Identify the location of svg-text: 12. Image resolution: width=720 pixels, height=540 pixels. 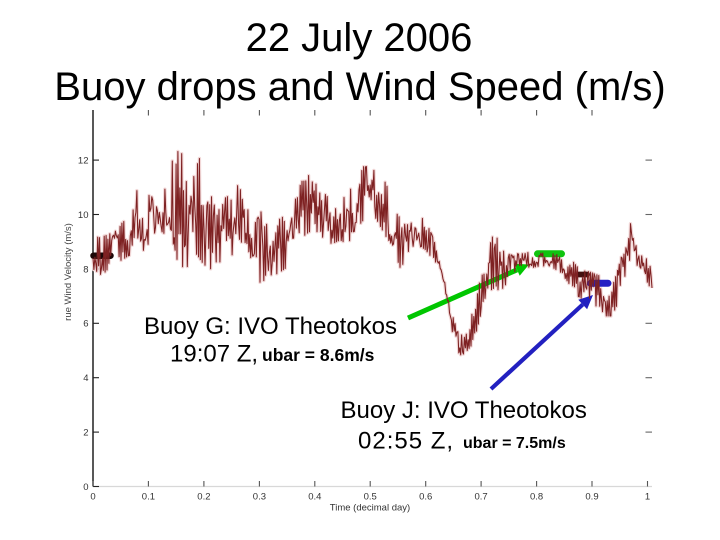
(83, 161).